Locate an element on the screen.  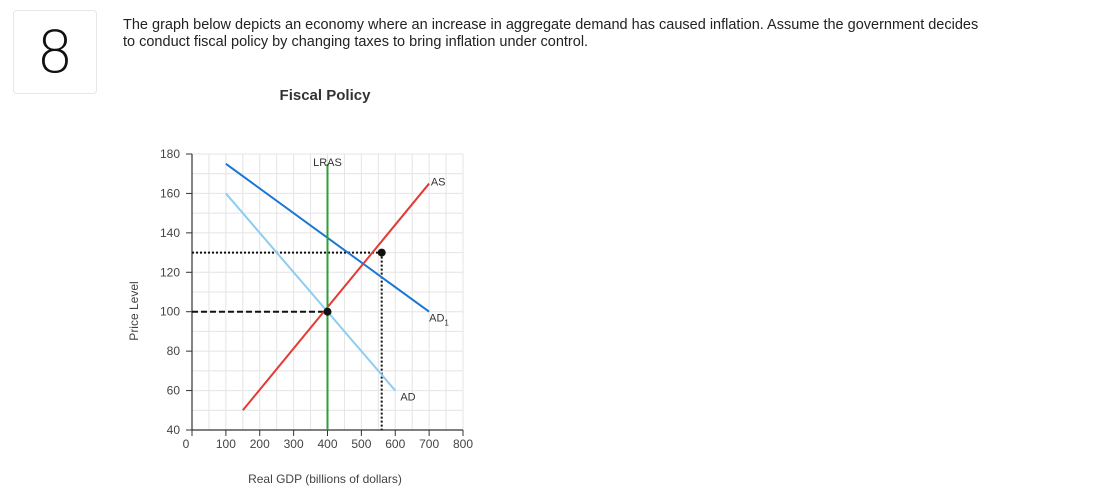
curve-ad is located at coordinates (311, 292).